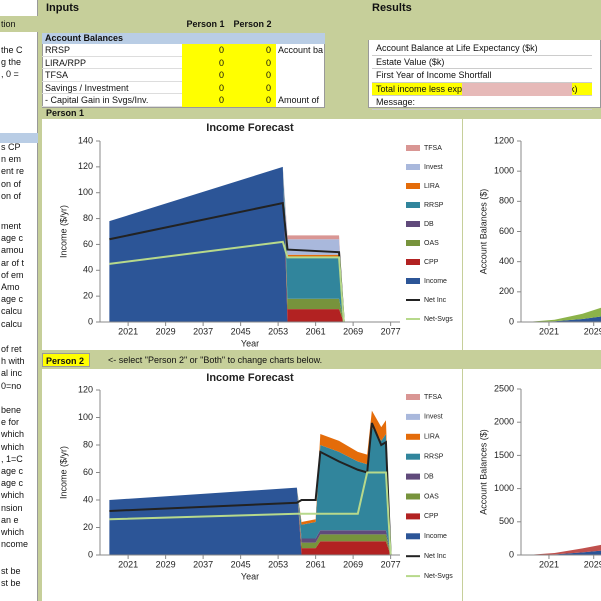  I want to click on left-cell-text: ment, so click(11, 226).